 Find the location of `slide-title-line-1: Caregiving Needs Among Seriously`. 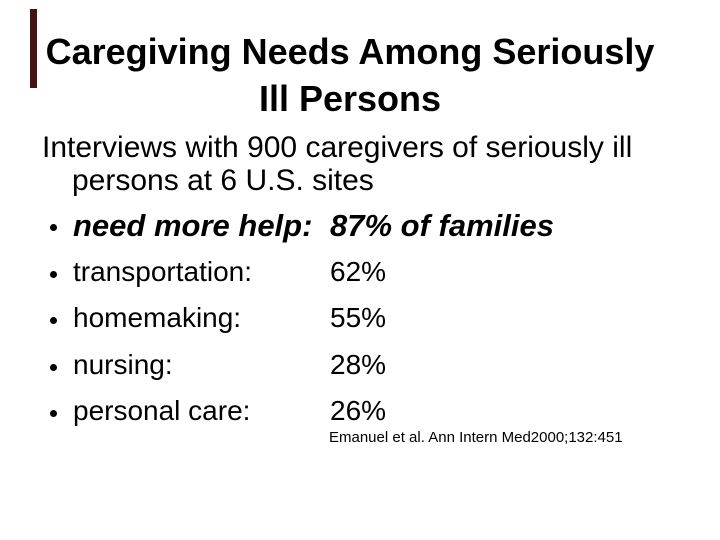

slide-title-line-1: Caregiving Needs Among Seriously is located at coordinates (350, 51).